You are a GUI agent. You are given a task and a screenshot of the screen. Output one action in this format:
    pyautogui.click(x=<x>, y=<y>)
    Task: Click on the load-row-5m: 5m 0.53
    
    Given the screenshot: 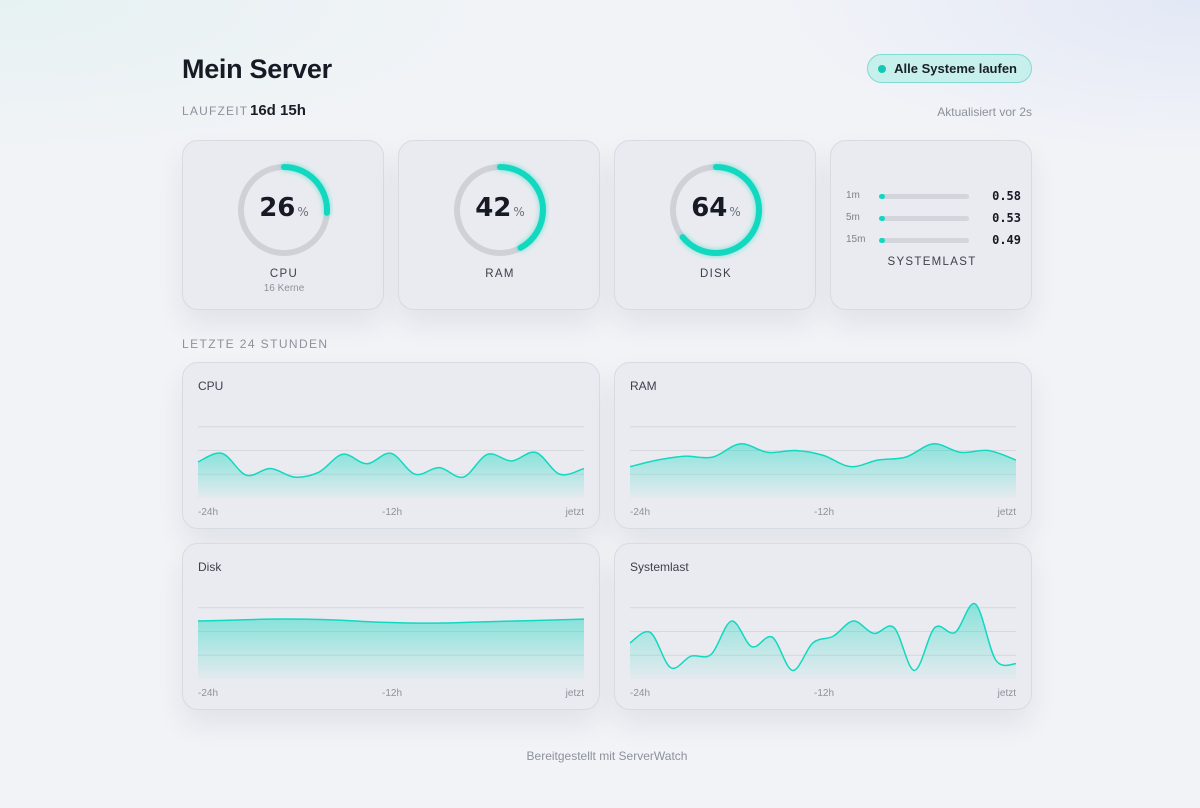 What is the action you would take?
    pyautogui.click(x=933, y=218)
    